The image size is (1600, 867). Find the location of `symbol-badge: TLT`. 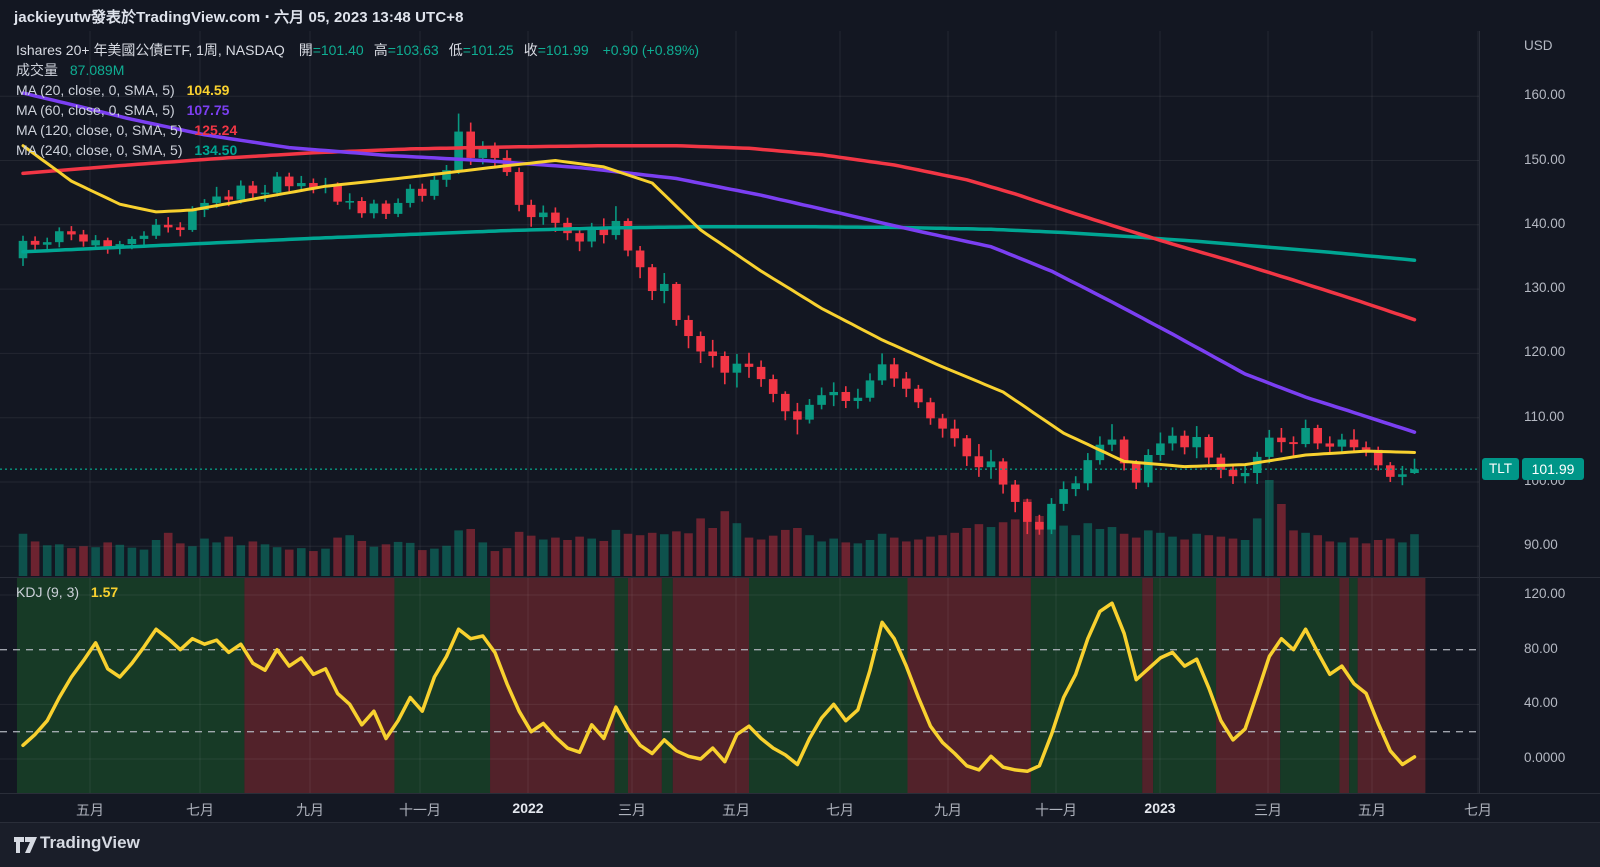

symbol-badge: TLT is located at coordinates (1500, 469).